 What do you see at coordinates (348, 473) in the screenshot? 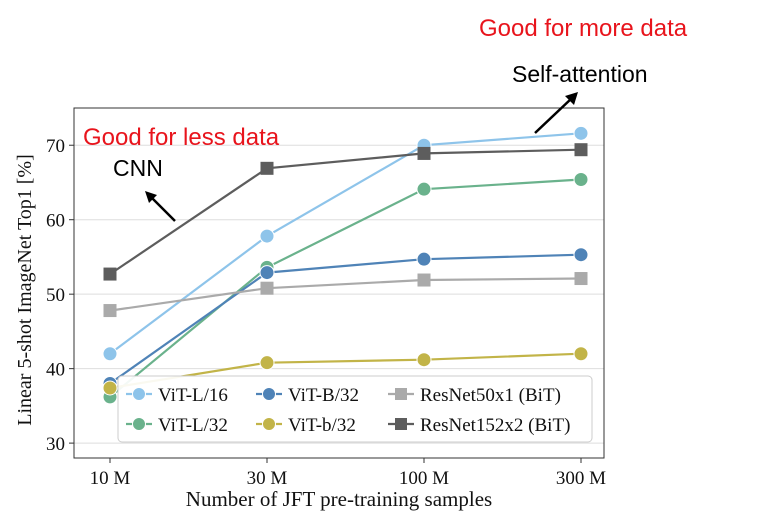
I see `x-axis-ticks: 10 M 30 M 100 M 300 M` at bounding box center [348, 473].